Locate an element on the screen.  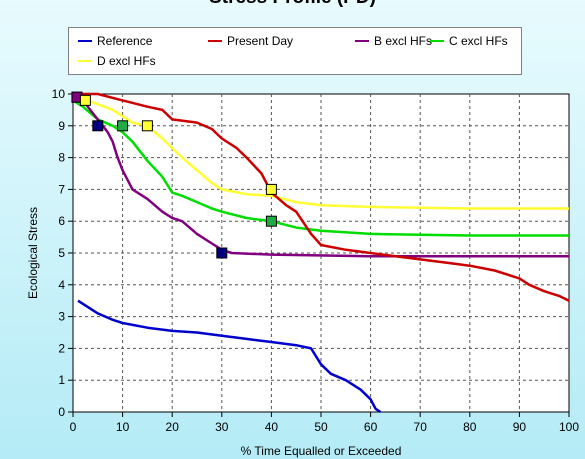
x-tick-label: 60 is located at coordinates (371, 427).